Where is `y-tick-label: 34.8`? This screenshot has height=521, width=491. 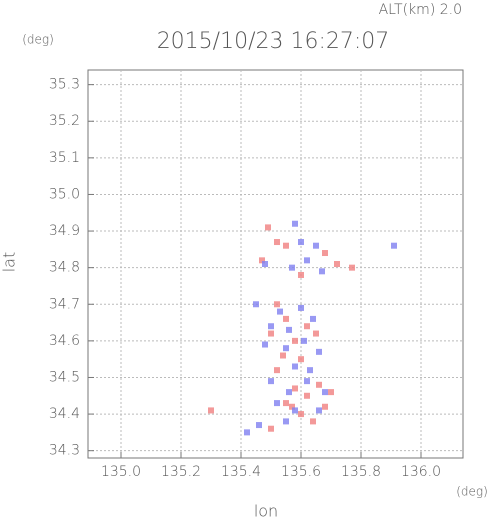
y-tick-label: 34.8 is located at coordinates (64, 268).